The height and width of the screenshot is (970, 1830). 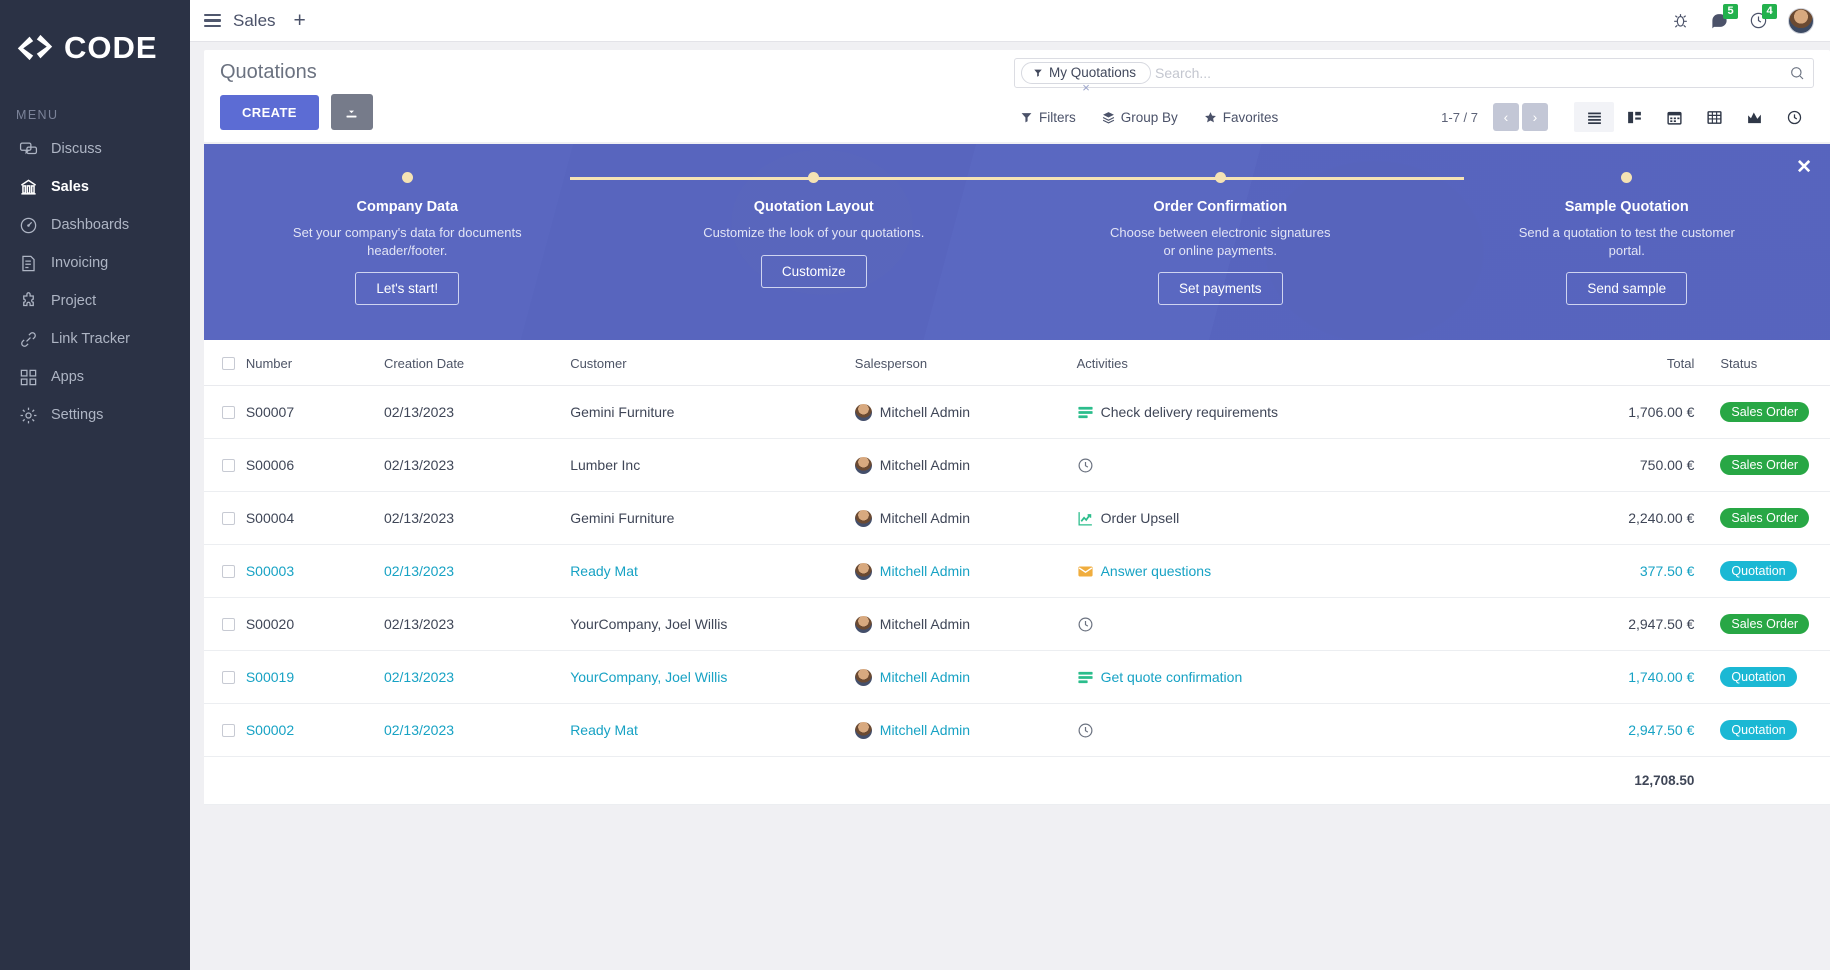 What do you see at coordinates (80, 263) in the screenshot?
I see `sidebar-item-label: Invoicing` at bounding box center [80, 263].